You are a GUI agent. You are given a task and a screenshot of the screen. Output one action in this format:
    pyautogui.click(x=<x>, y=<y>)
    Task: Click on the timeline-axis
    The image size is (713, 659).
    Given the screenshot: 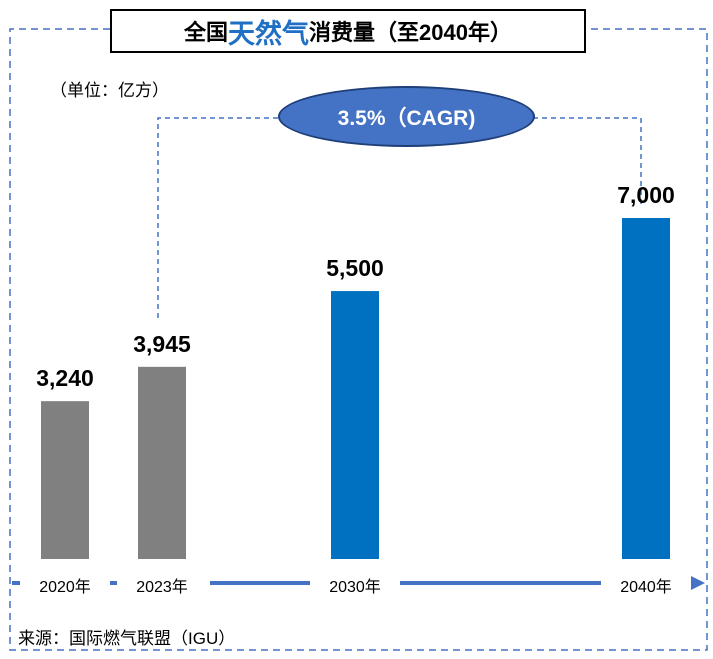 What is the action you would take?
    pyautogui.click(x=358, y=583)
    